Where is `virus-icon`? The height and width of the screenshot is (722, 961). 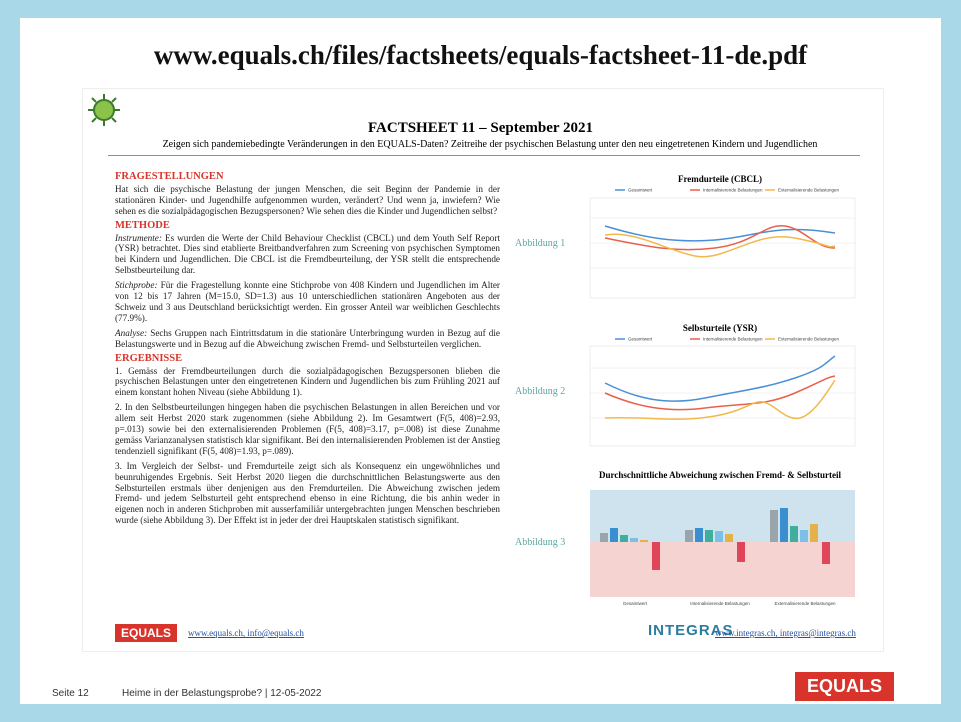 virus-icon is located at coordinates (104, 110).